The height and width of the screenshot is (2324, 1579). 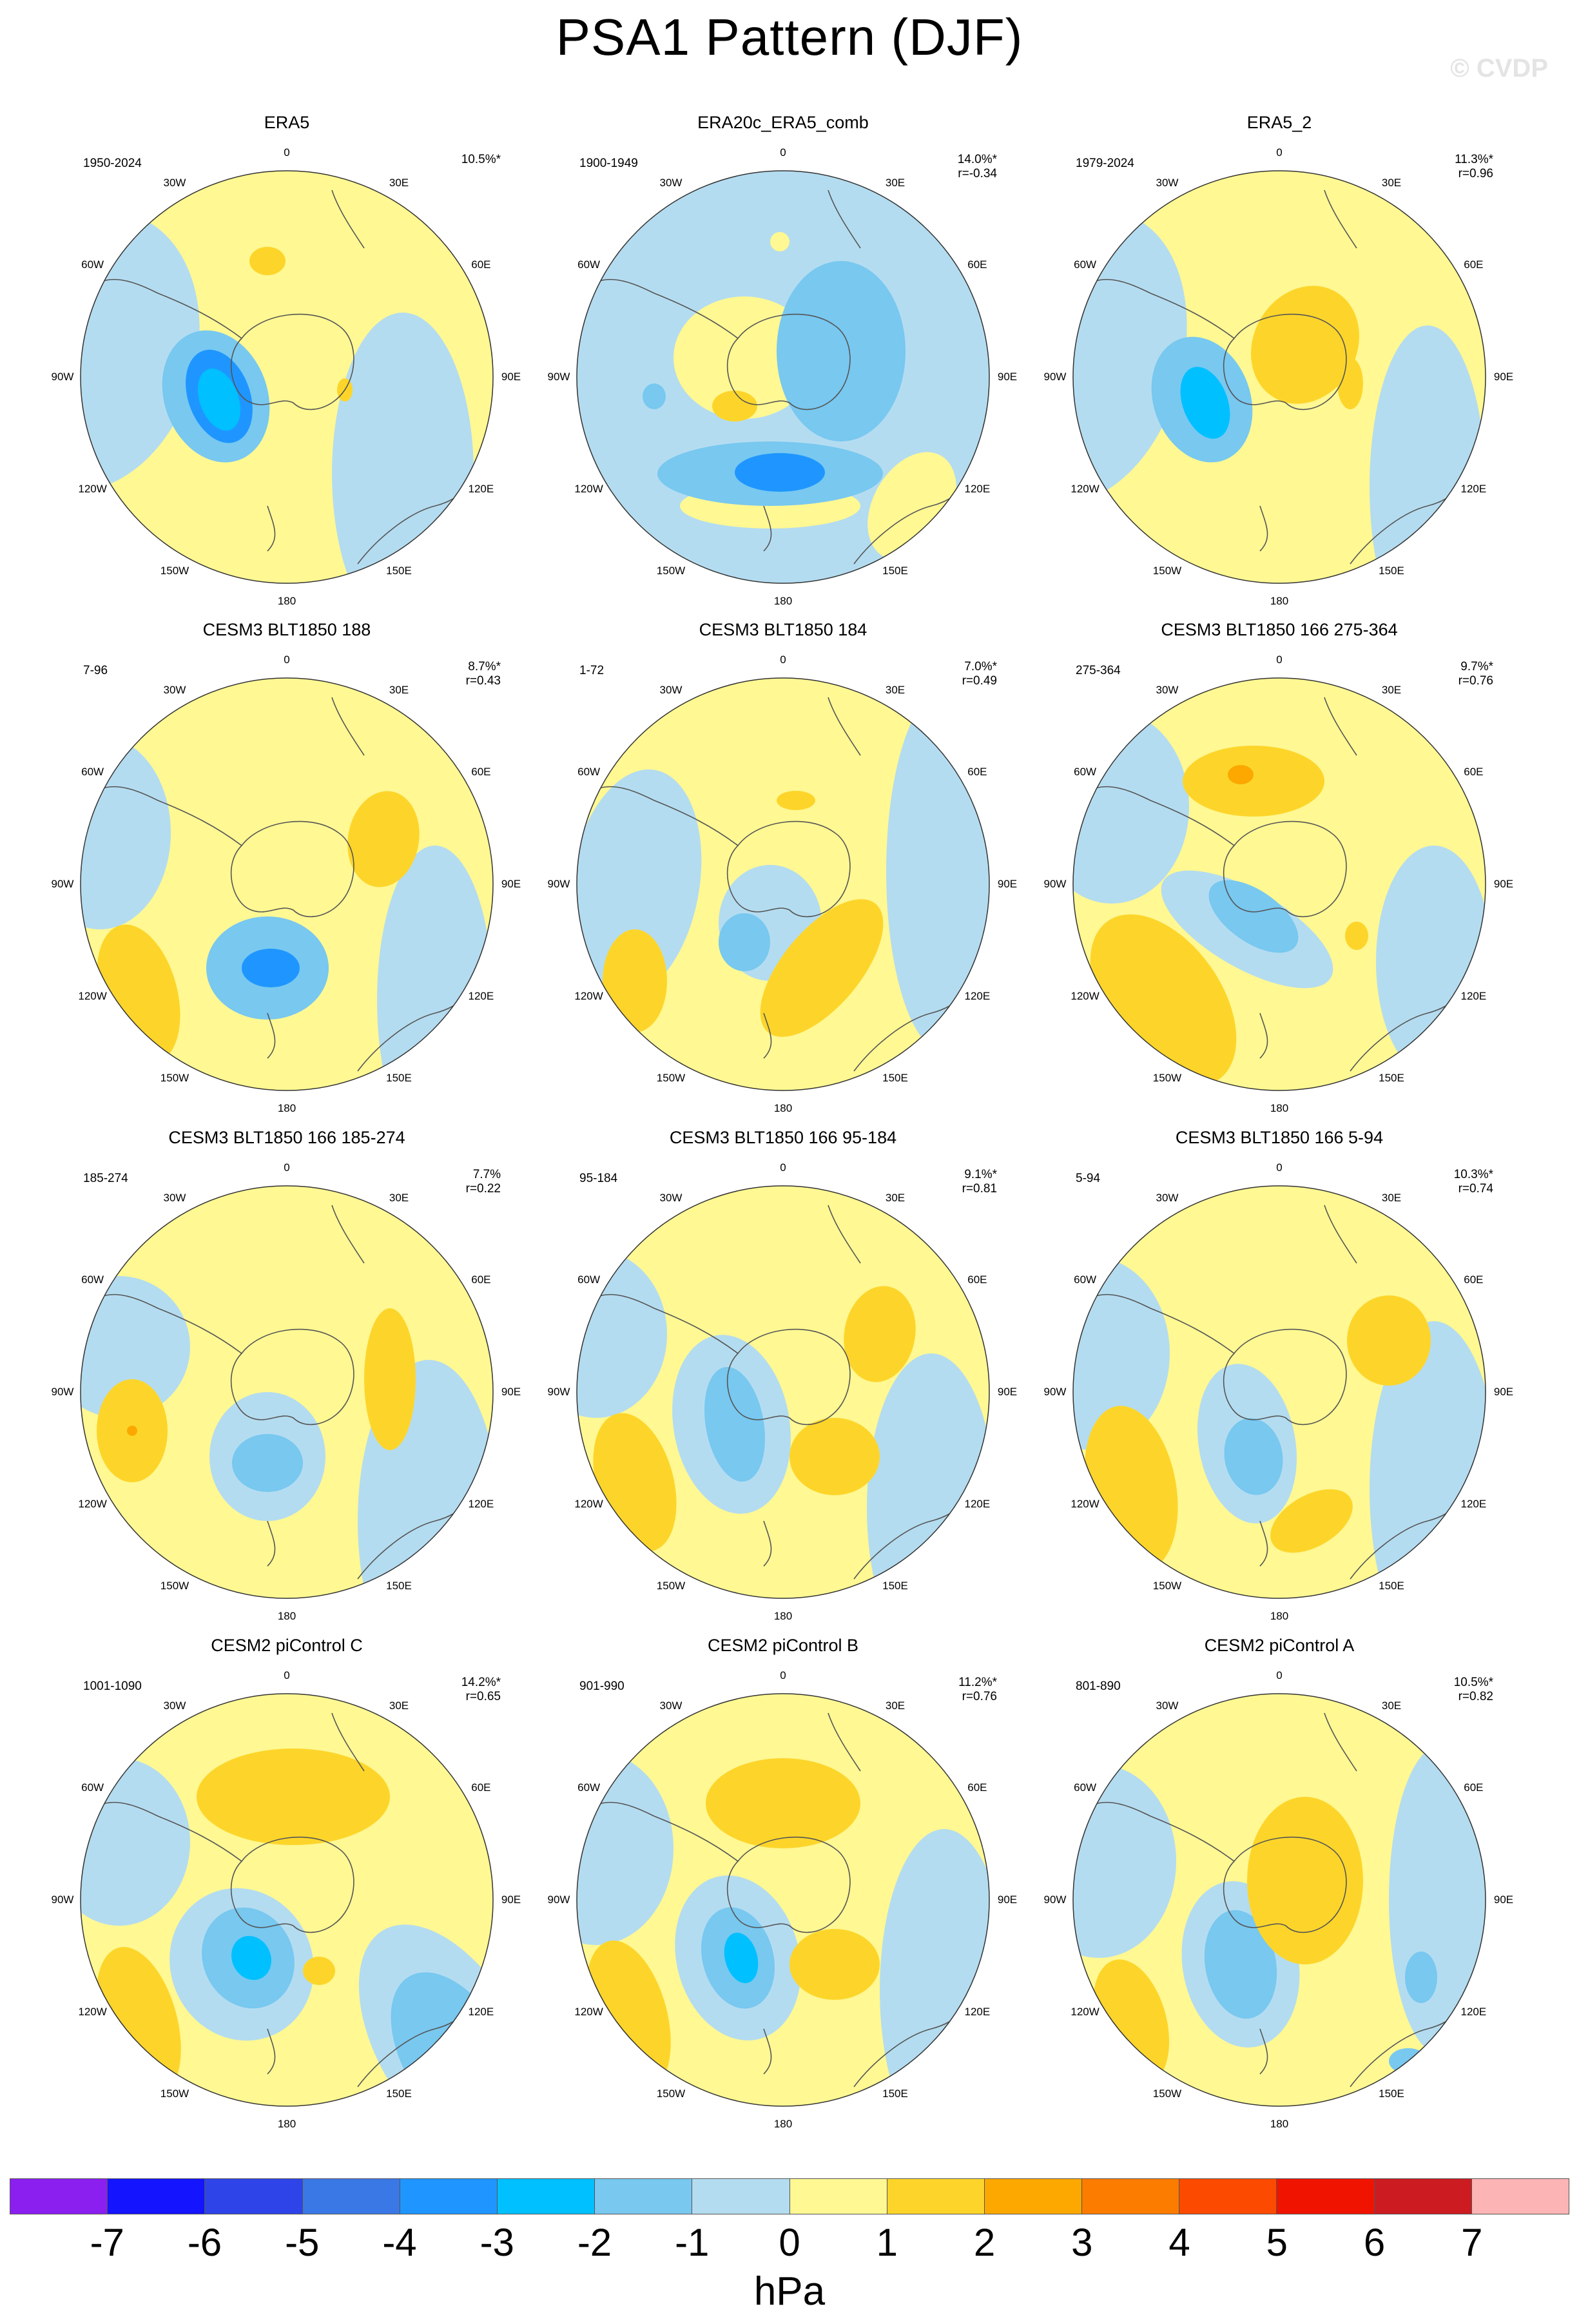 I want to click on variance-explained: 11.3%*, so click(x=1474, y=159).